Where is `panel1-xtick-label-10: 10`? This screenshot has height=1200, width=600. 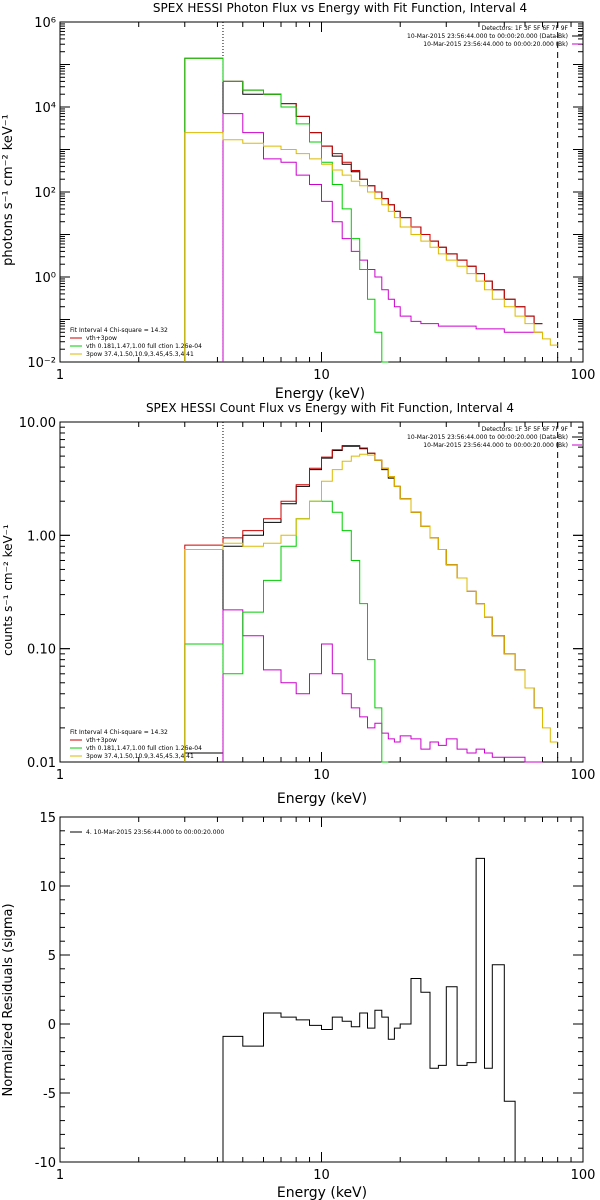
panel1-xtick-label-10: 10 is located at coordinates (321, 375).